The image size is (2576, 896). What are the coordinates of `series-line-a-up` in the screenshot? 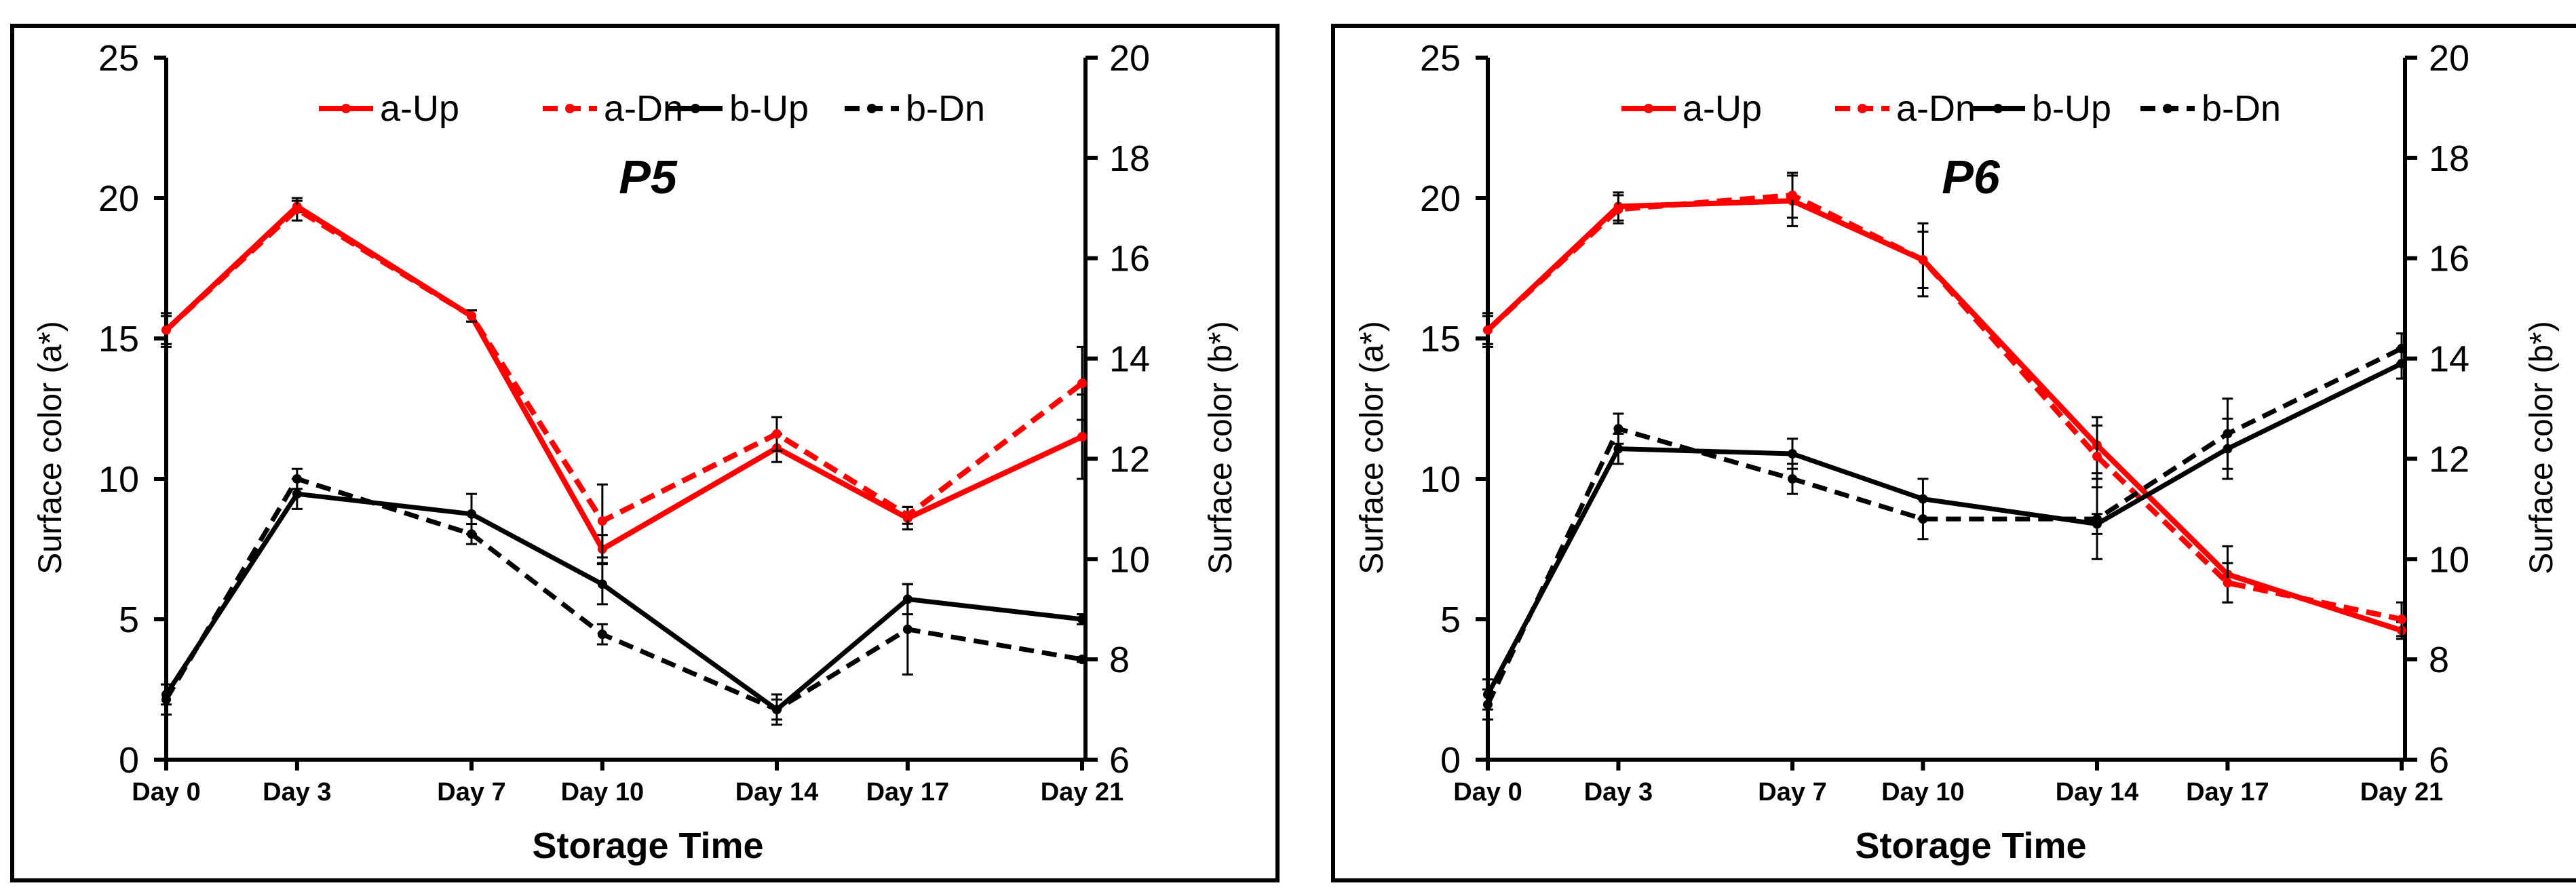 It's located at (623, 377).